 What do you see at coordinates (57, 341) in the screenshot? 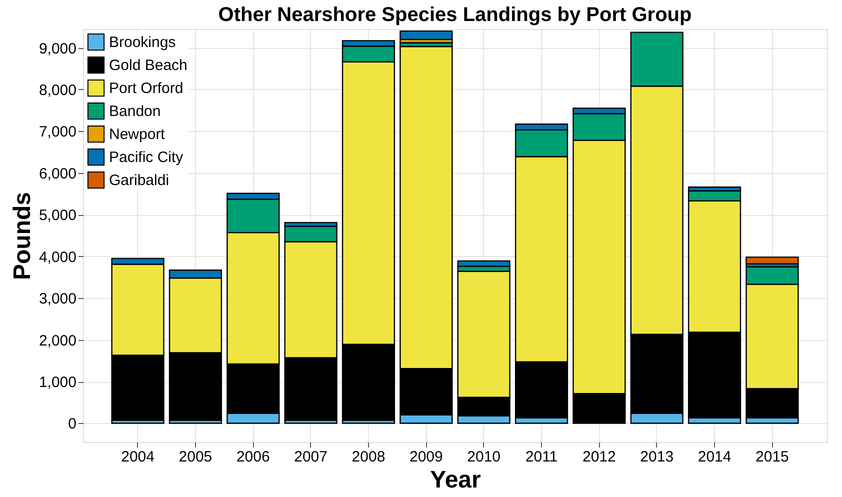
I see `y-tick-label: 2,000` at bounding box center [57, 341].